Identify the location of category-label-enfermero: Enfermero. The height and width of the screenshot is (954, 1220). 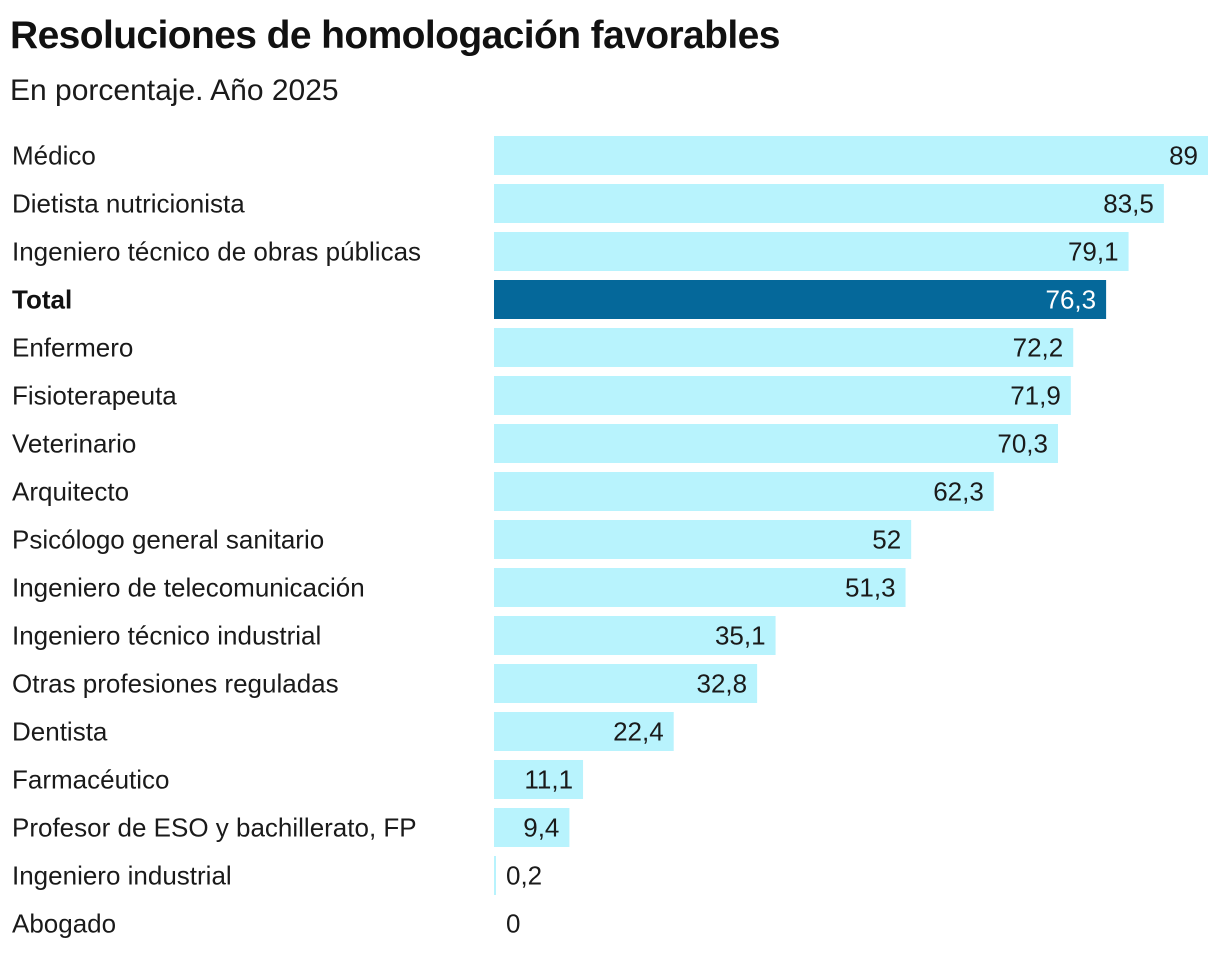
(72, 348).